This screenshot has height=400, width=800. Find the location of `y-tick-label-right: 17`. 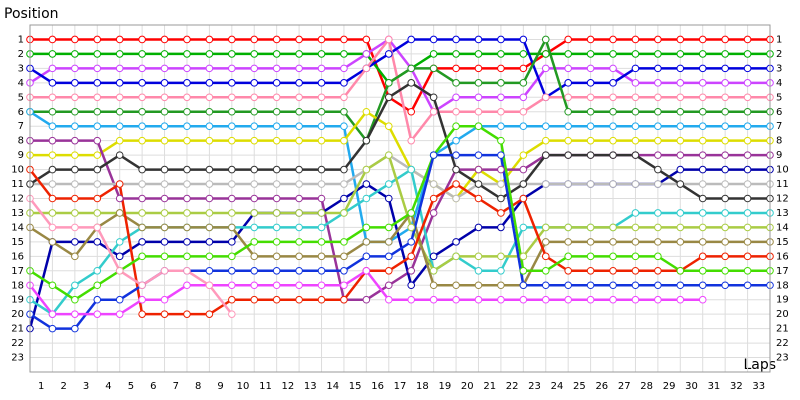

y-tick-label-right: 17 is located at coordinates (782, 271).